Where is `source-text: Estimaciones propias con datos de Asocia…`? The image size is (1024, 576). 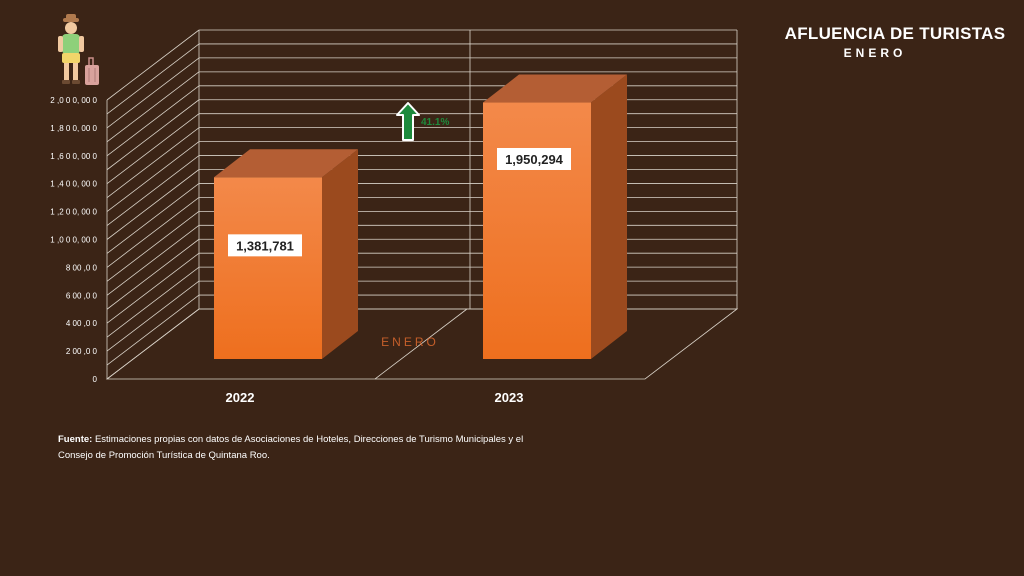 source-text: Estimaciones propias con datos de Asocia… is located at coordinates (291, 447).